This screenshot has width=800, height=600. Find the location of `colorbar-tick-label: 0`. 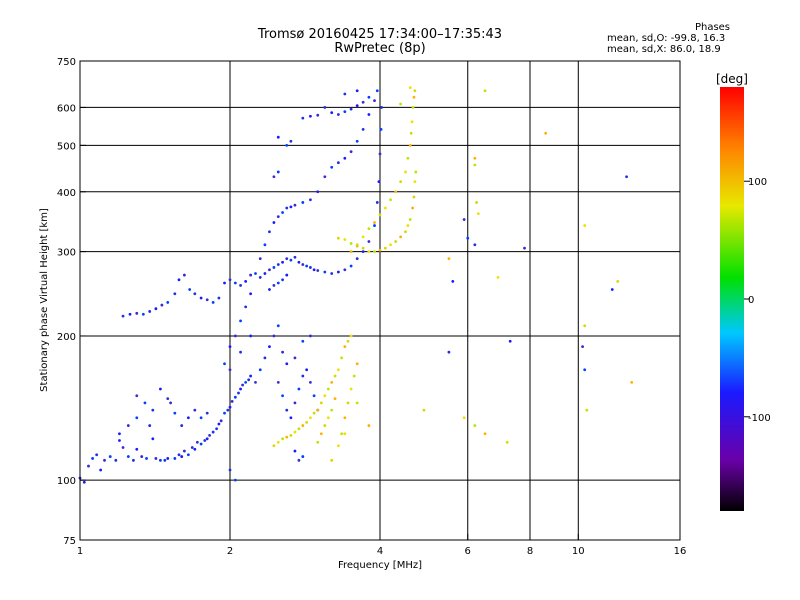

colorbar-tick-label: 0 is located at coordinates (751, 300).